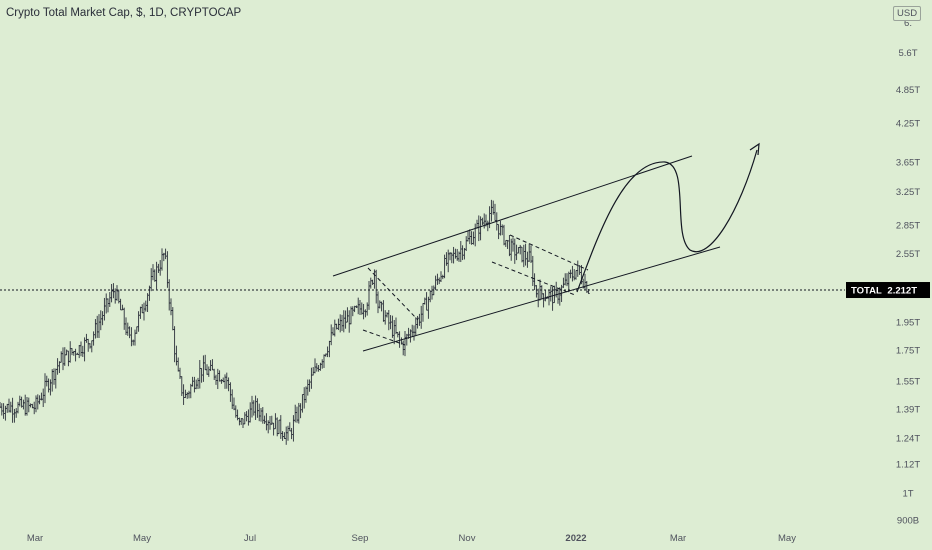 The height and width of the screenshot is (550, 932). I want to click on currency-button: USD, so click(907, 13).